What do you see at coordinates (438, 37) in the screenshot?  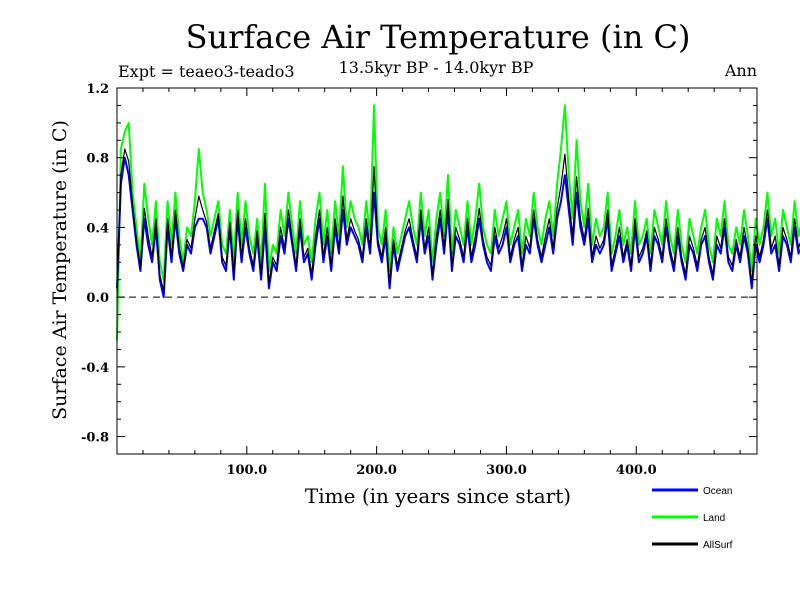 I see `chart-title: Surface Air Temperature (in C)` at bounding box center [438, 37].